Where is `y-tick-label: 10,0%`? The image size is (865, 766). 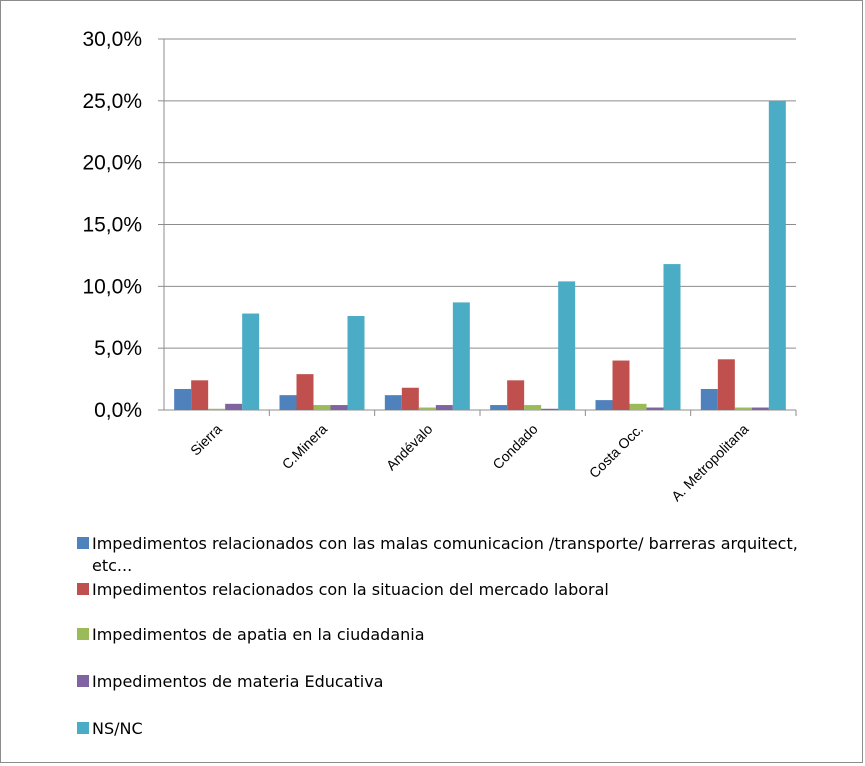 y-tick-label: 10,0% is located at coordinates (112, 286).